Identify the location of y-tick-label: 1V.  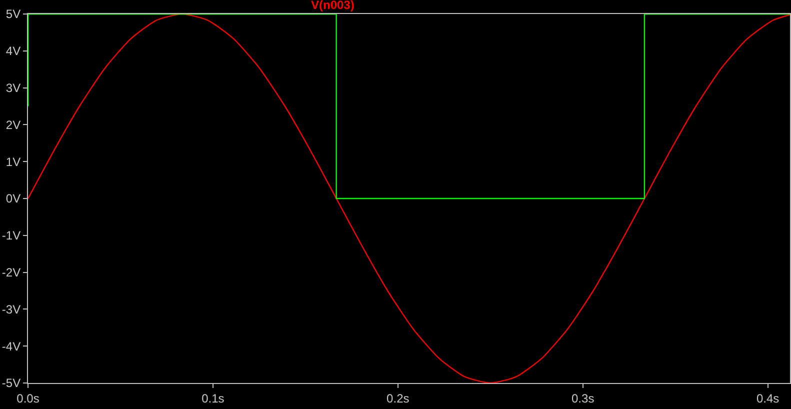
(13, 161).